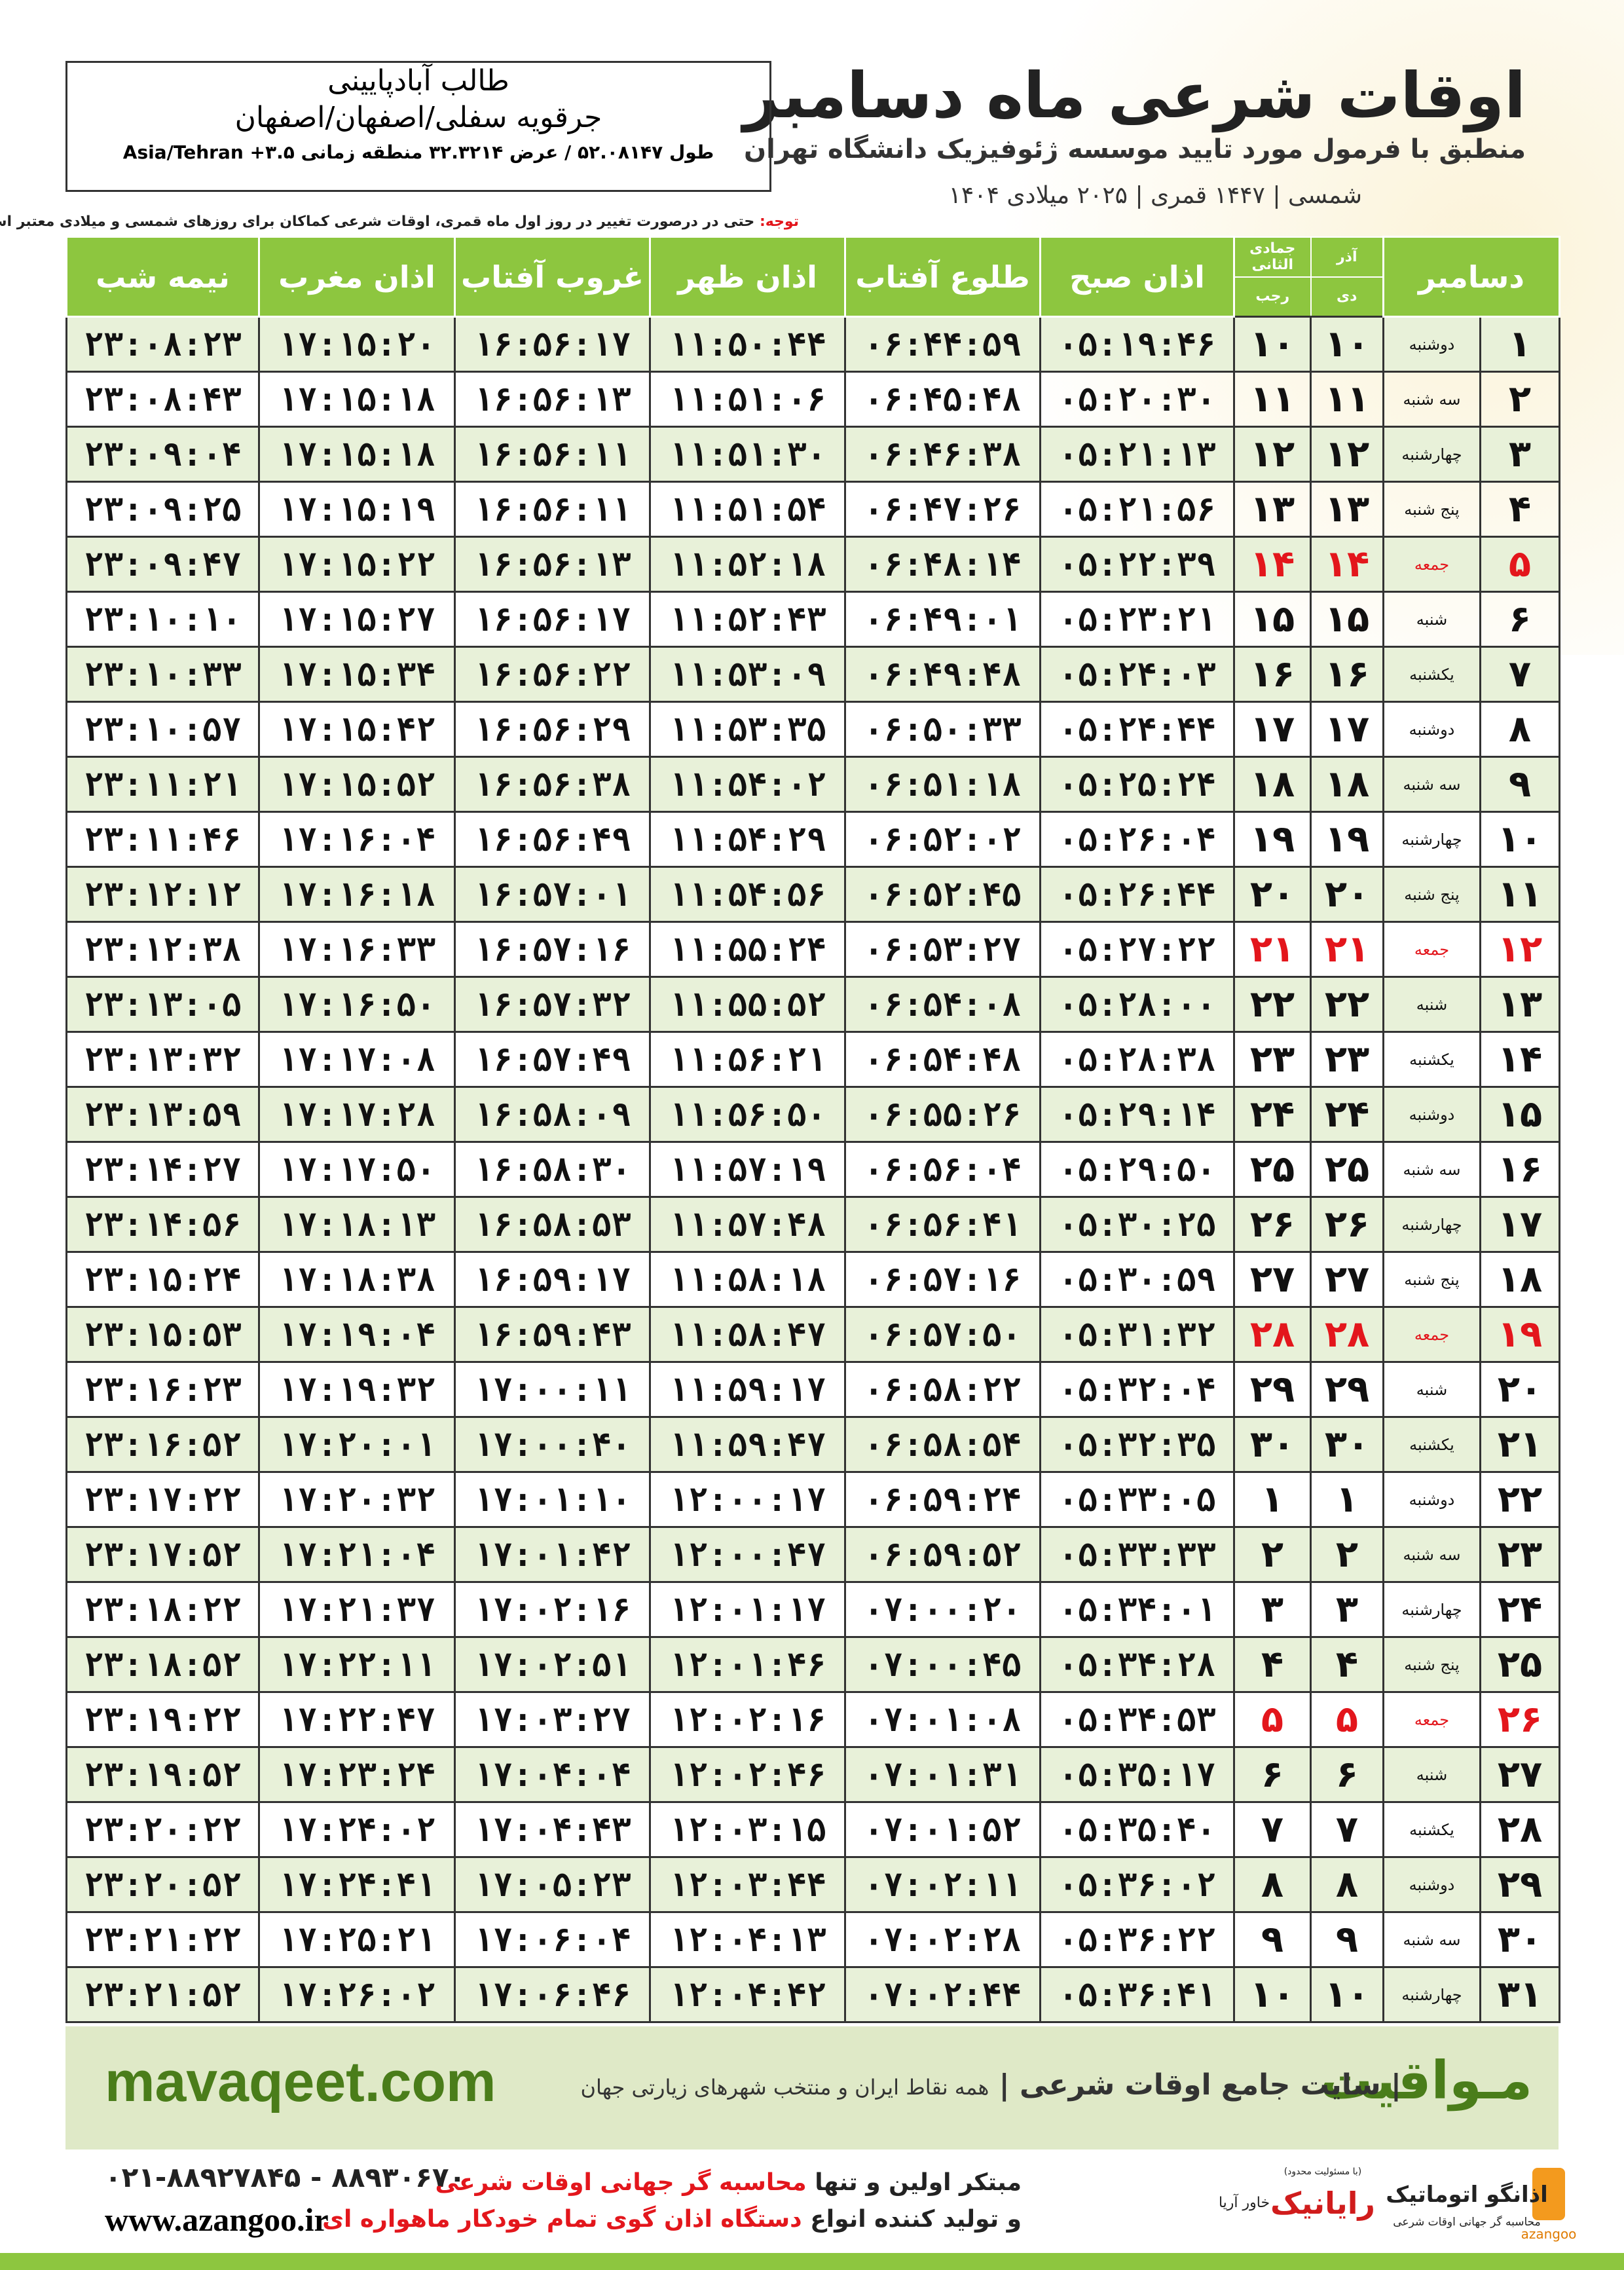 The image size is (1624, 2270). I want to click on dhuhr: ۱۱:۵۲:۱۸, so click(747, 564).